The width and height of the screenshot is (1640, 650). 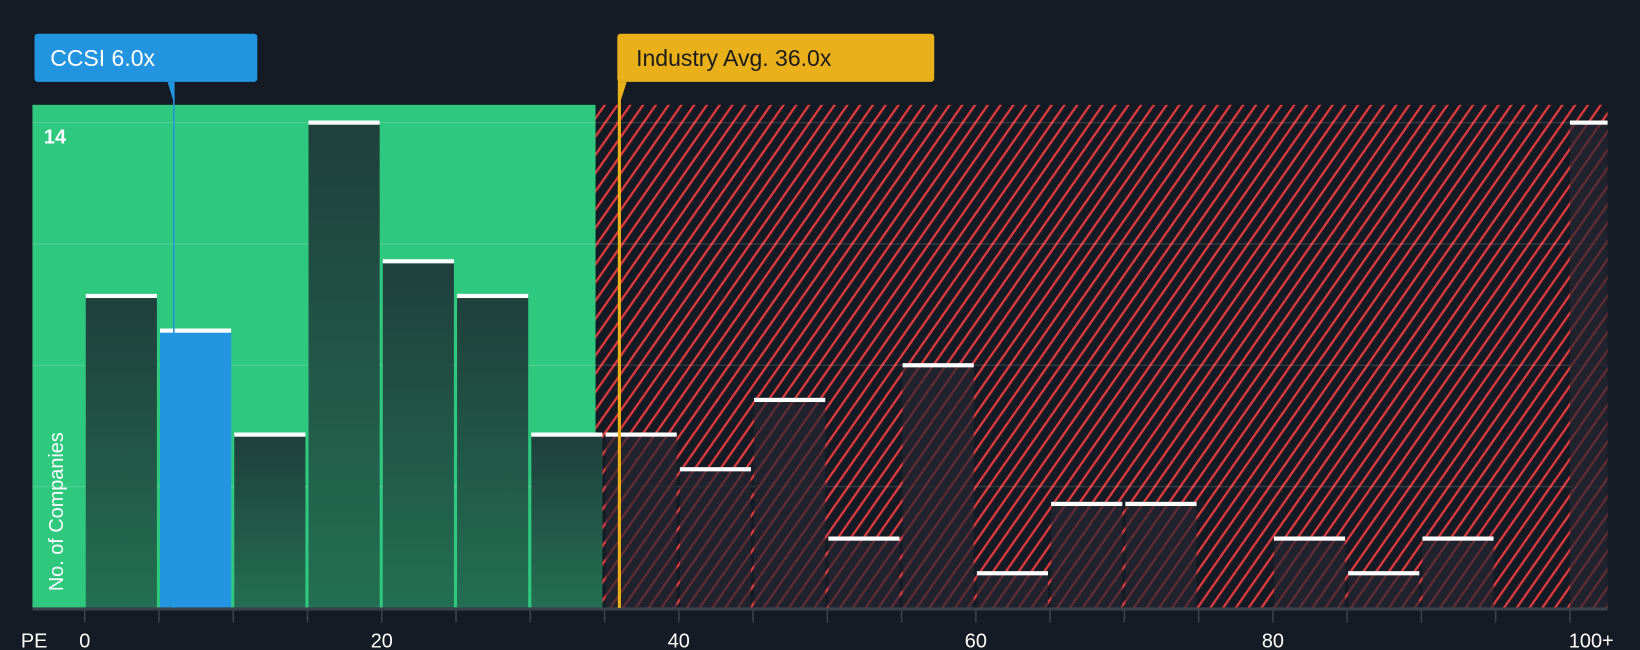 What do you see at coordinates (623, 93) in the screenshot?
I see `industry-label-pointer` at bounding box center [623, 93].